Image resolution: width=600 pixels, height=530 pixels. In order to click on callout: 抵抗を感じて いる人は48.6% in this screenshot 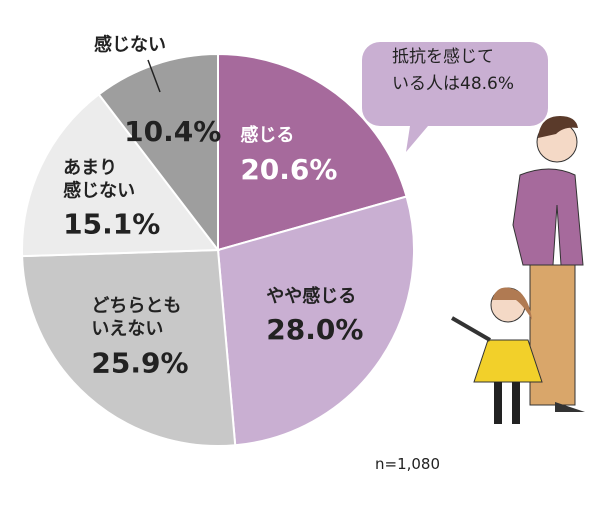, I will do `click(453, 71)`.